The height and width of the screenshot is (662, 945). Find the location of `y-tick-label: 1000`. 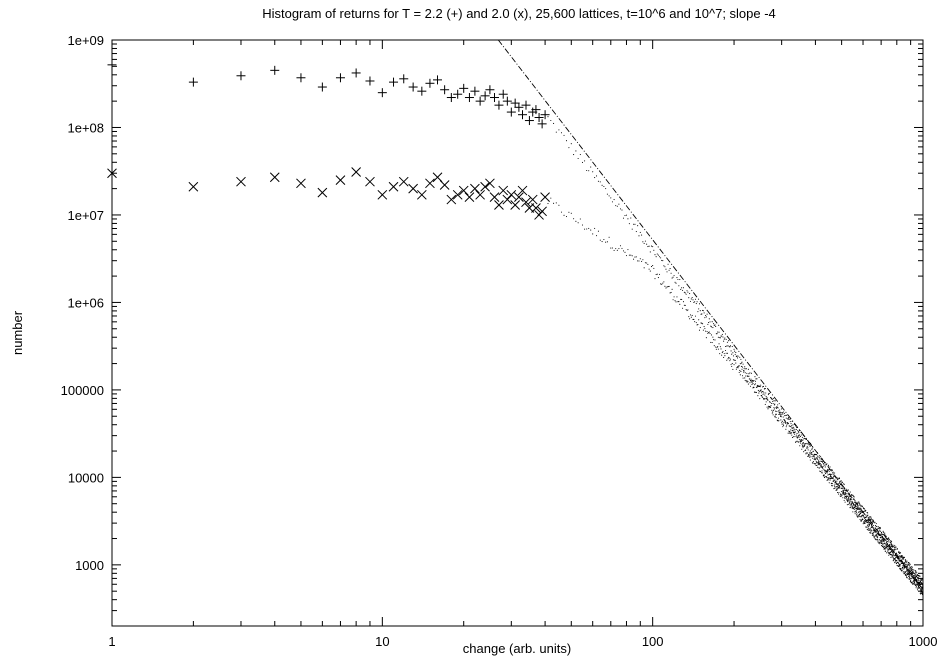

y-tick-label: 1000 is located at coordinates (89, 565).